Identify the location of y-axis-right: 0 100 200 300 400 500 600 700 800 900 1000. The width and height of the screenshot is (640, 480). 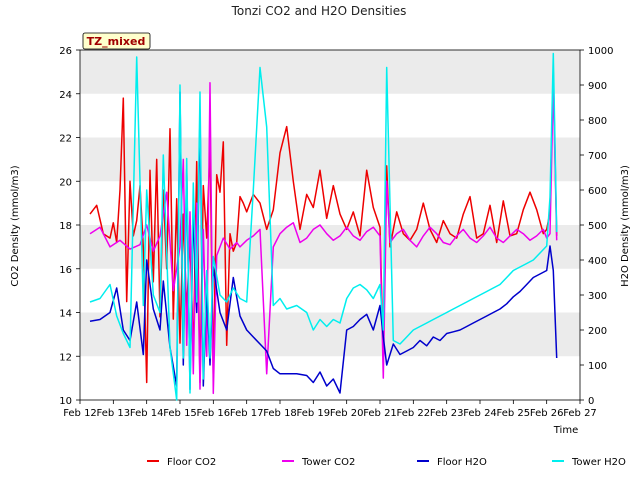
(596, 226).